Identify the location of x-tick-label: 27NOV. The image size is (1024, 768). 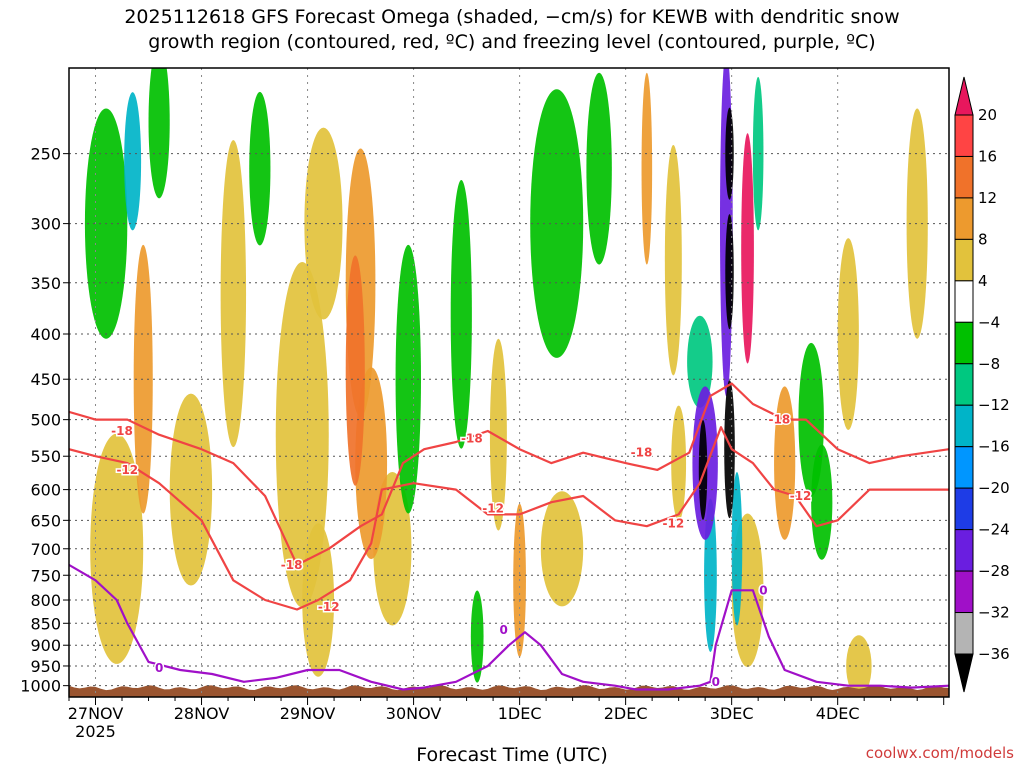
(96, 713).